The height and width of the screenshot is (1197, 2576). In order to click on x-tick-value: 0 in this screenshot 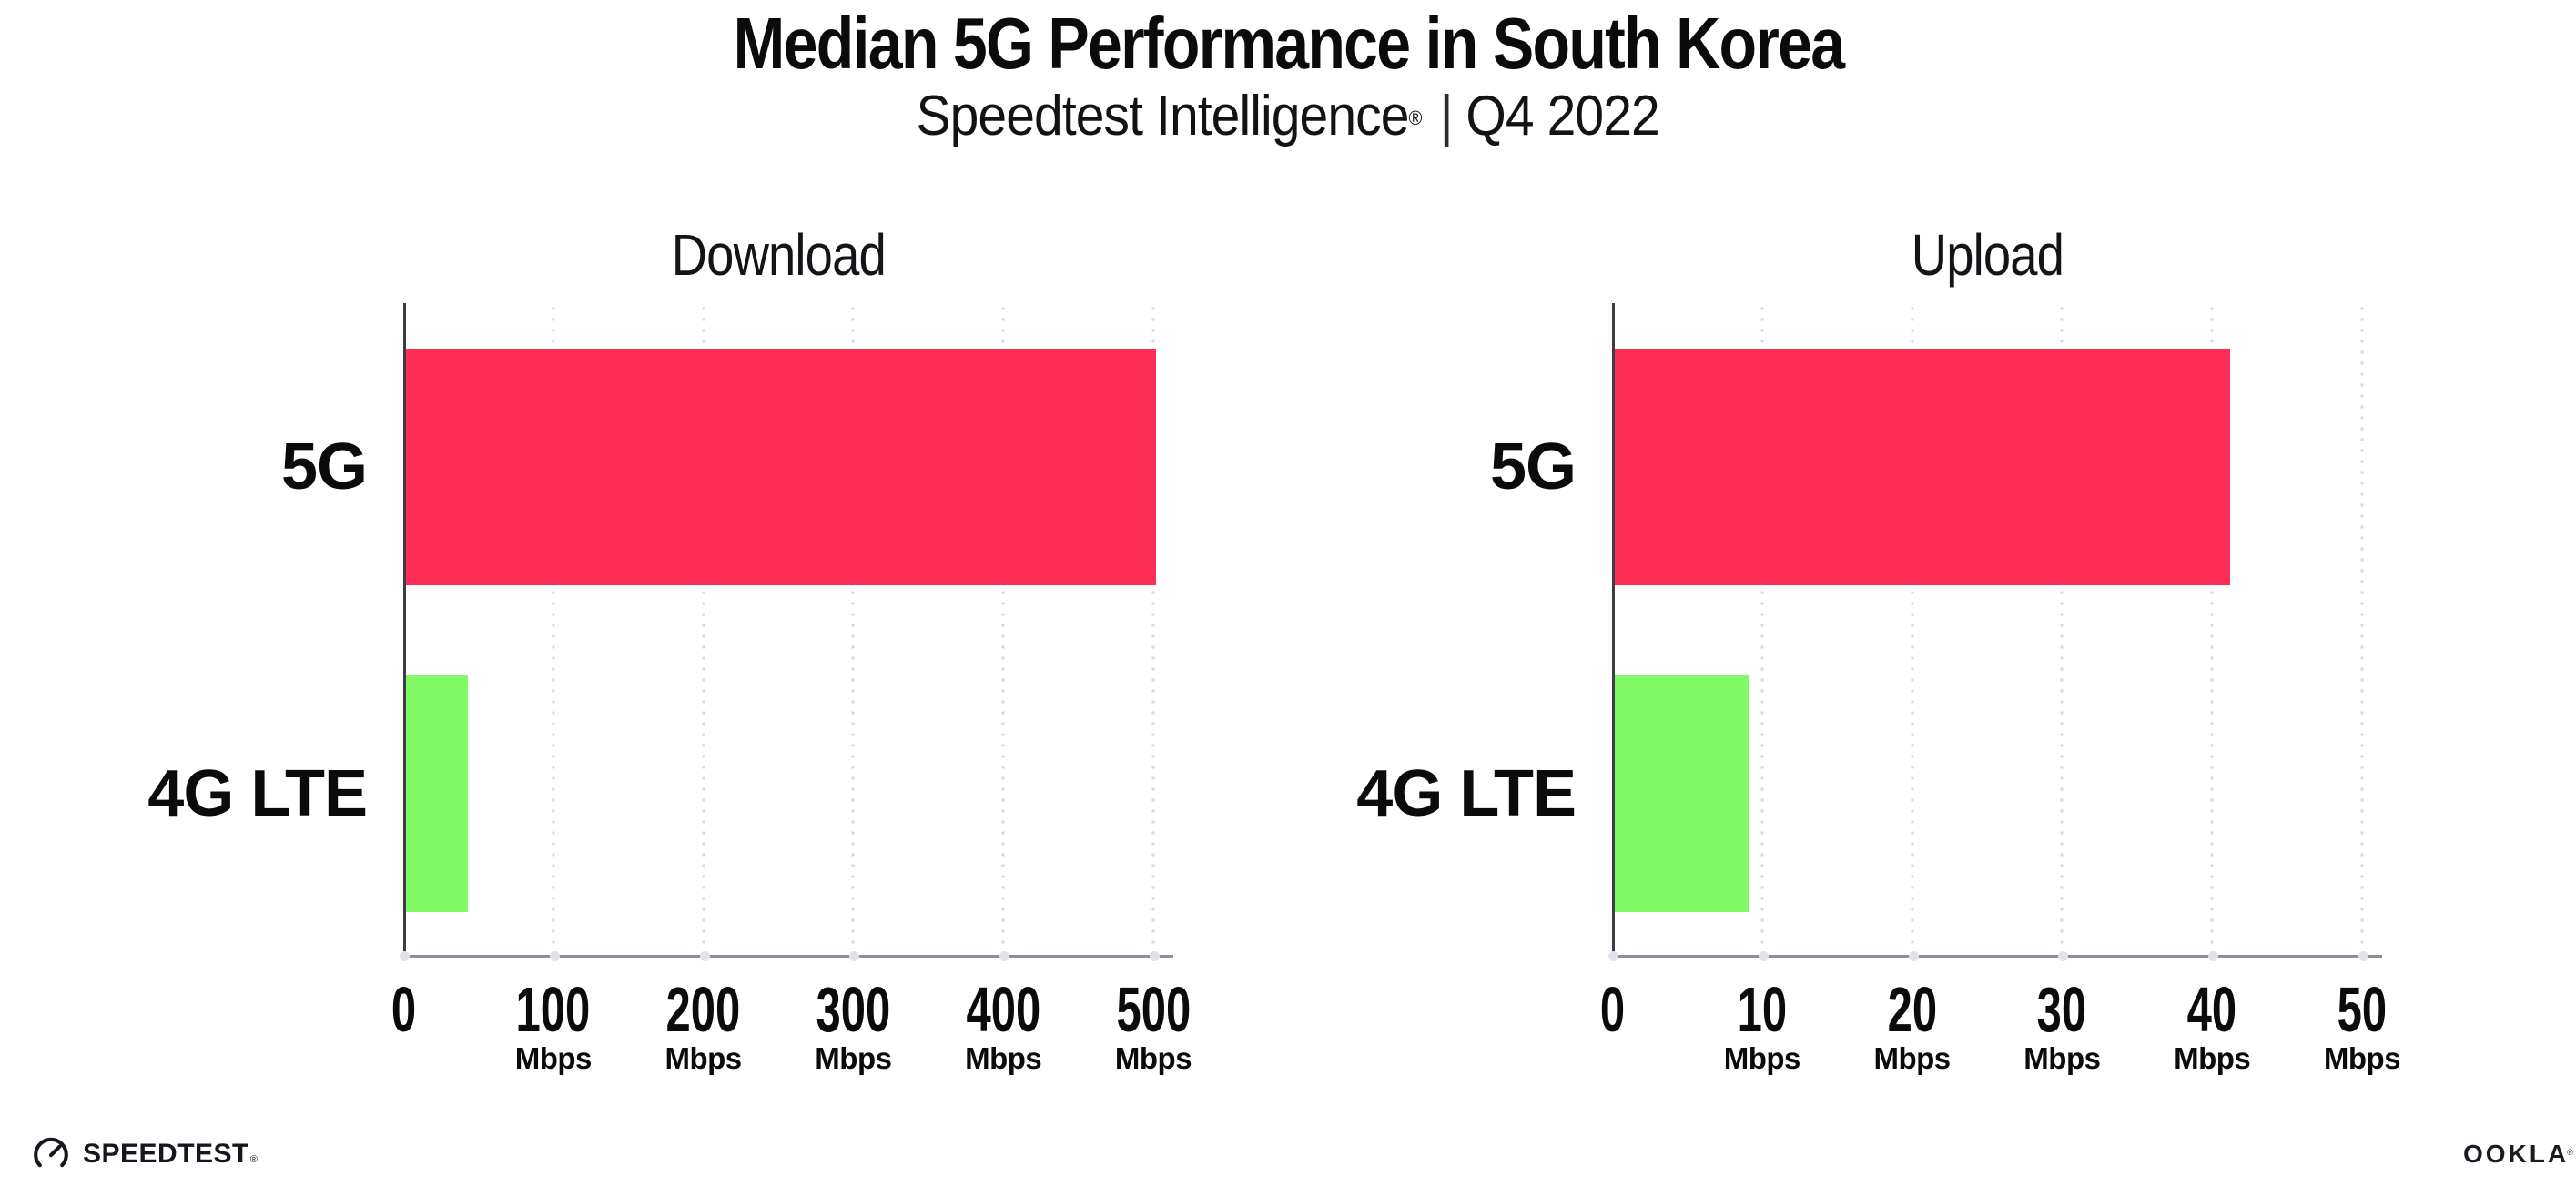, I will do `click(1612, 1010)`.